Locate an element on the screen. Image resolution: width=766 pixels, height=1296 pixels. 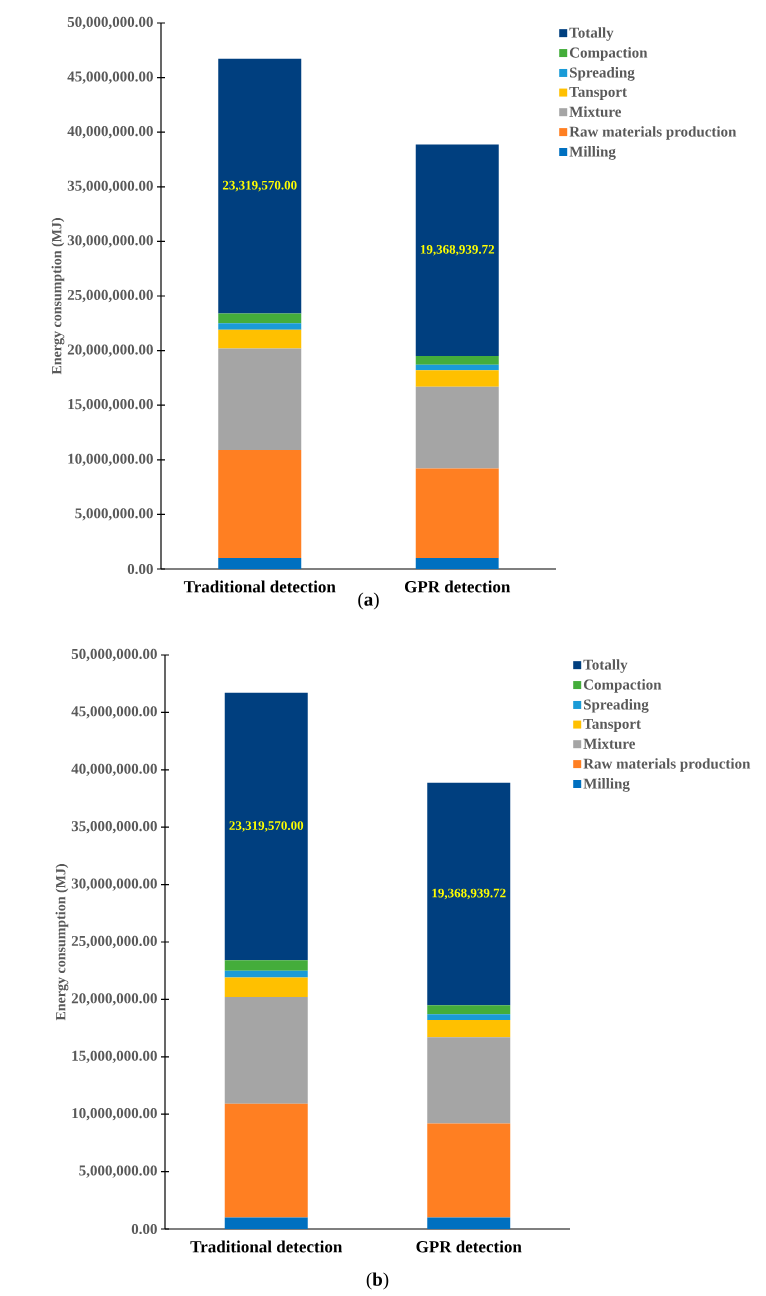
text: (b) is located at coordinates (377, 1281).